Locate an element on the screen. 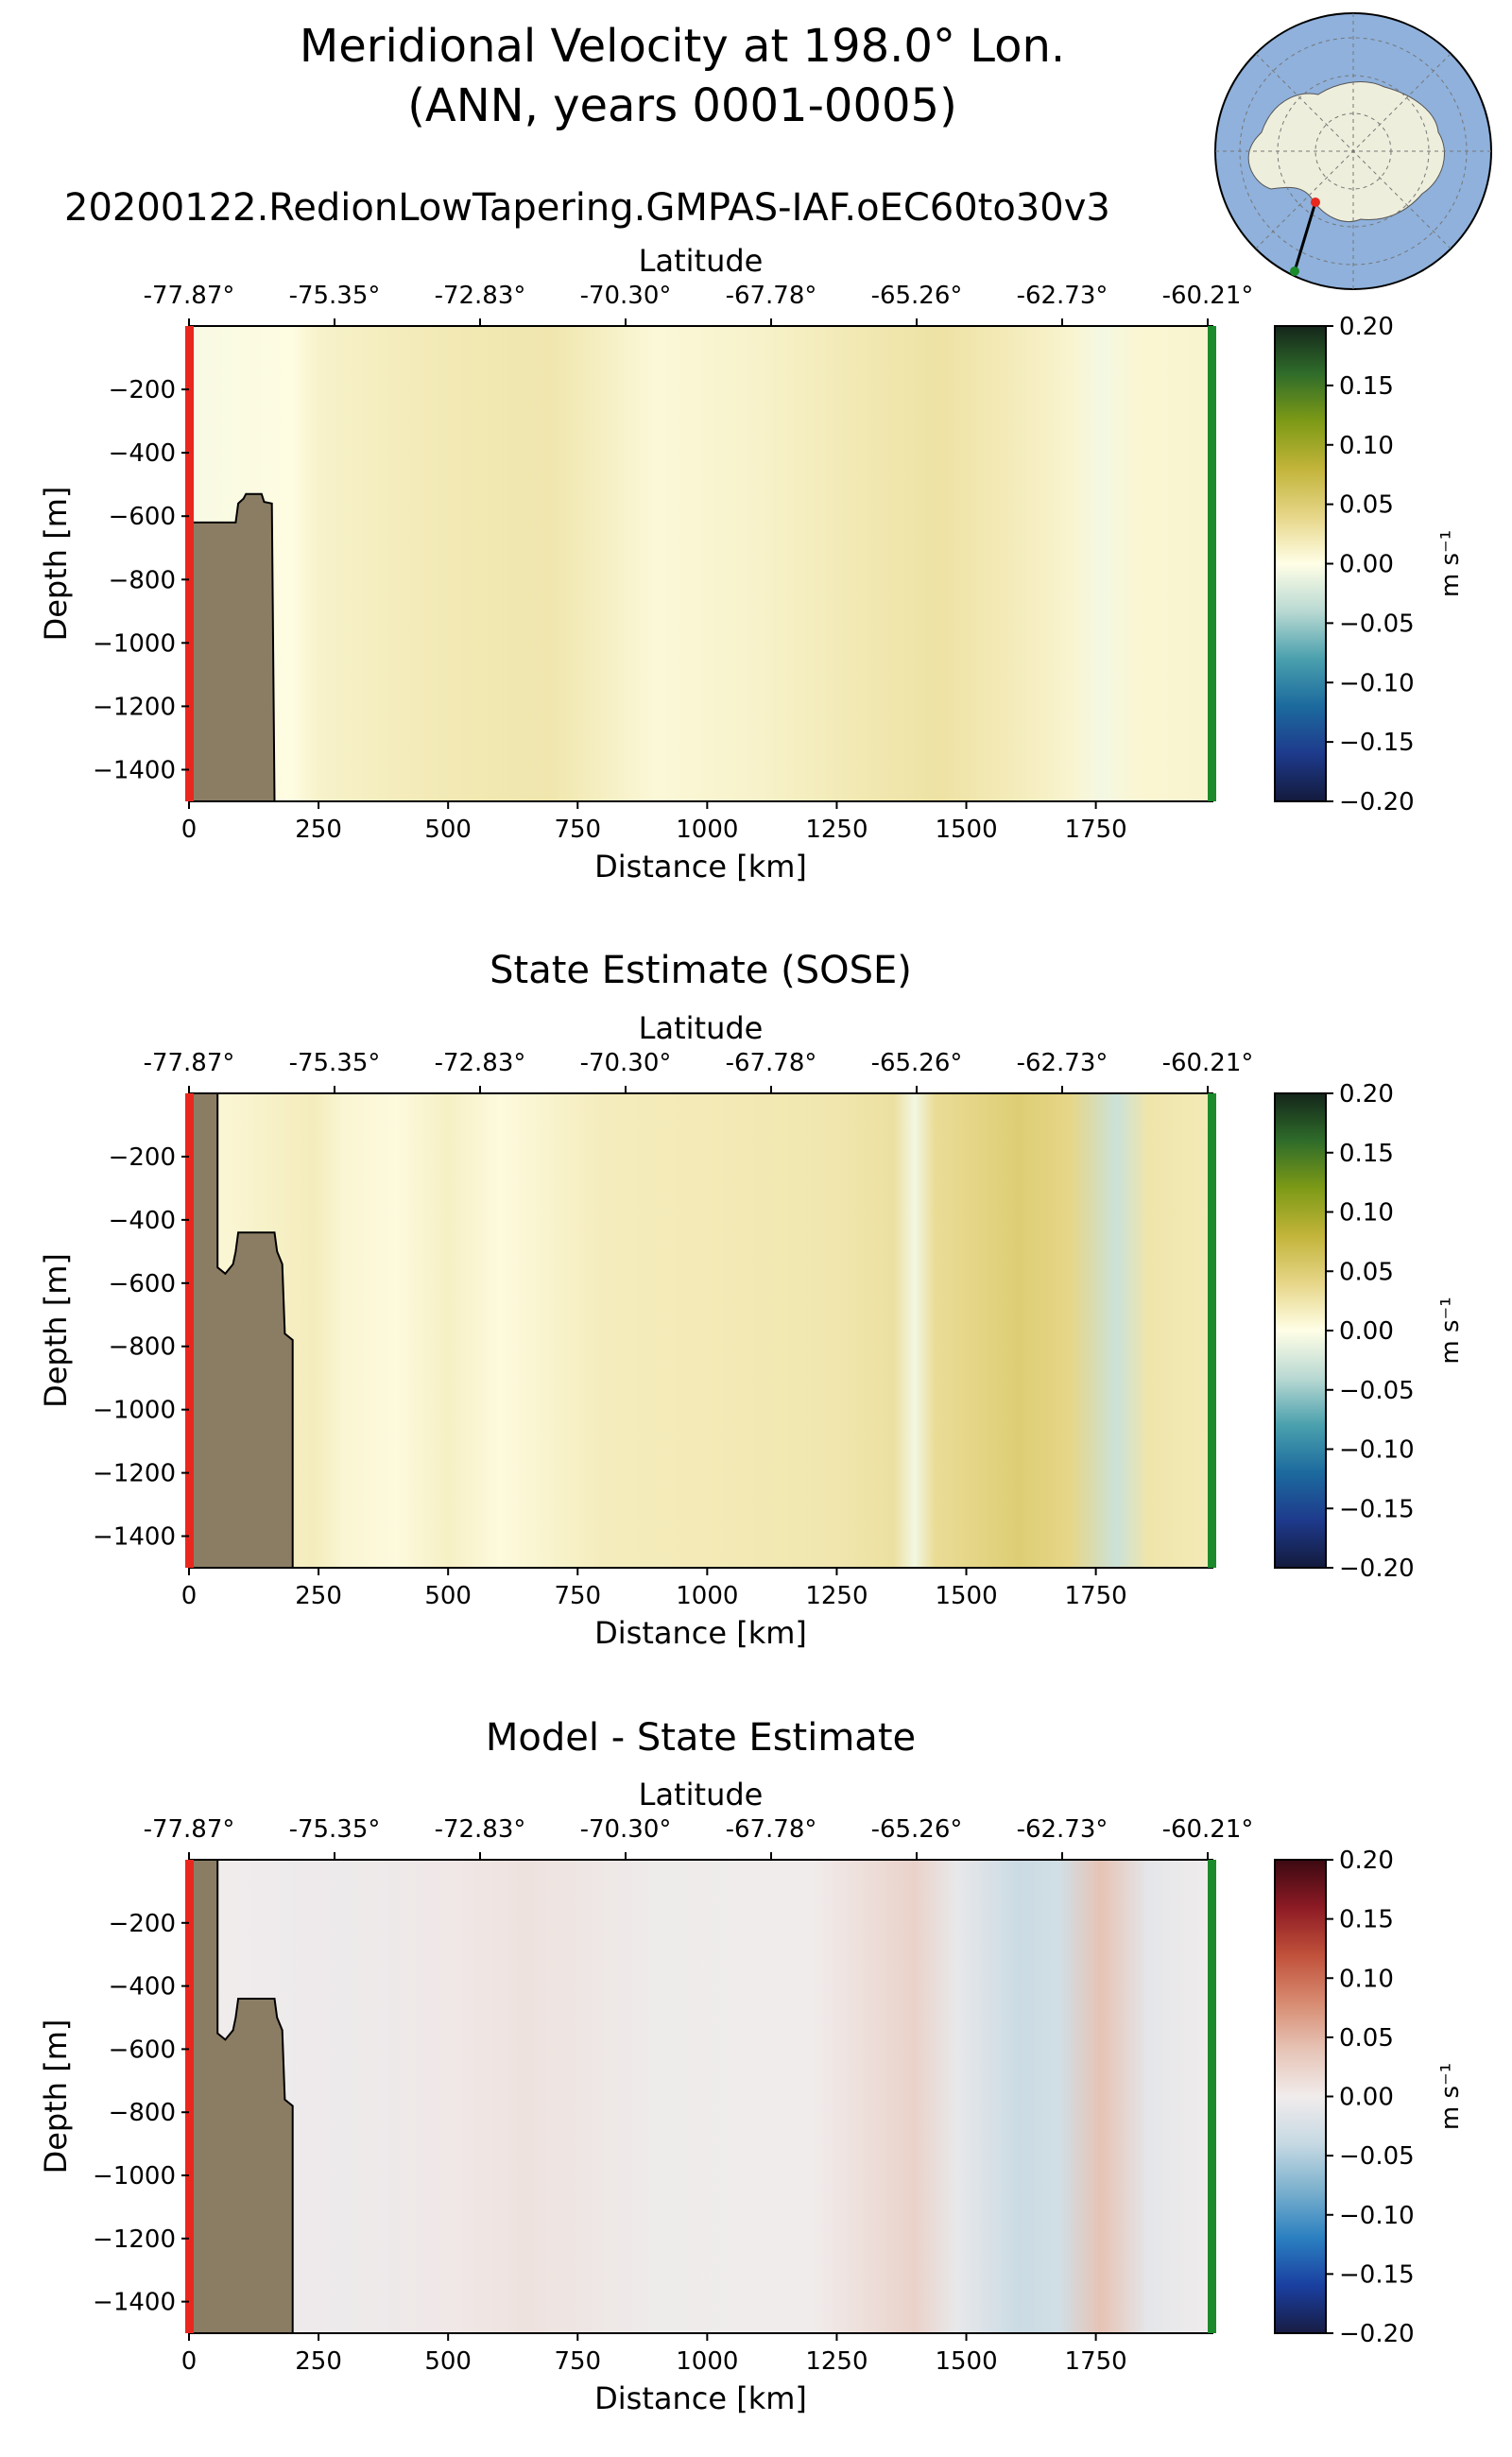 The width and height of the screenshot is (1512, 2457). y-tick-label: −800 is located at coordinates (142, 2113).